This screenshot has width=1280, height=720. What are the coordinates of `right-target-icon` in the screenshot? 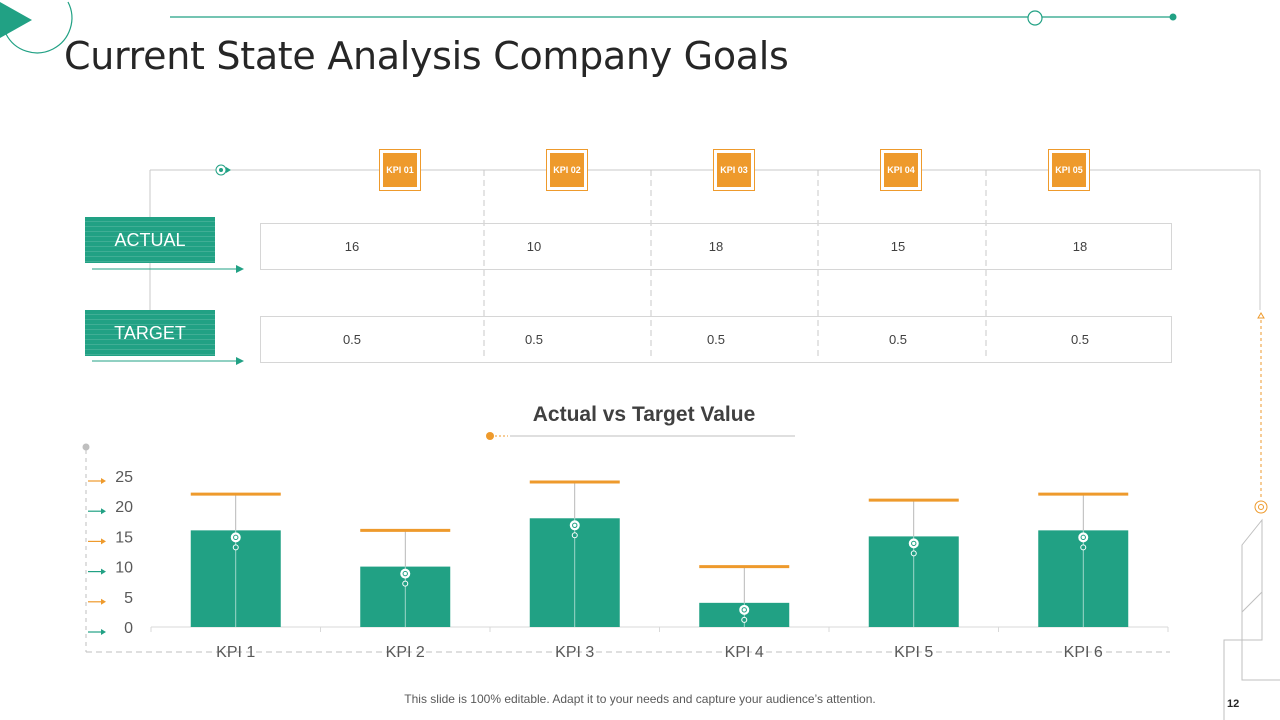 It's located at (1261, 507).